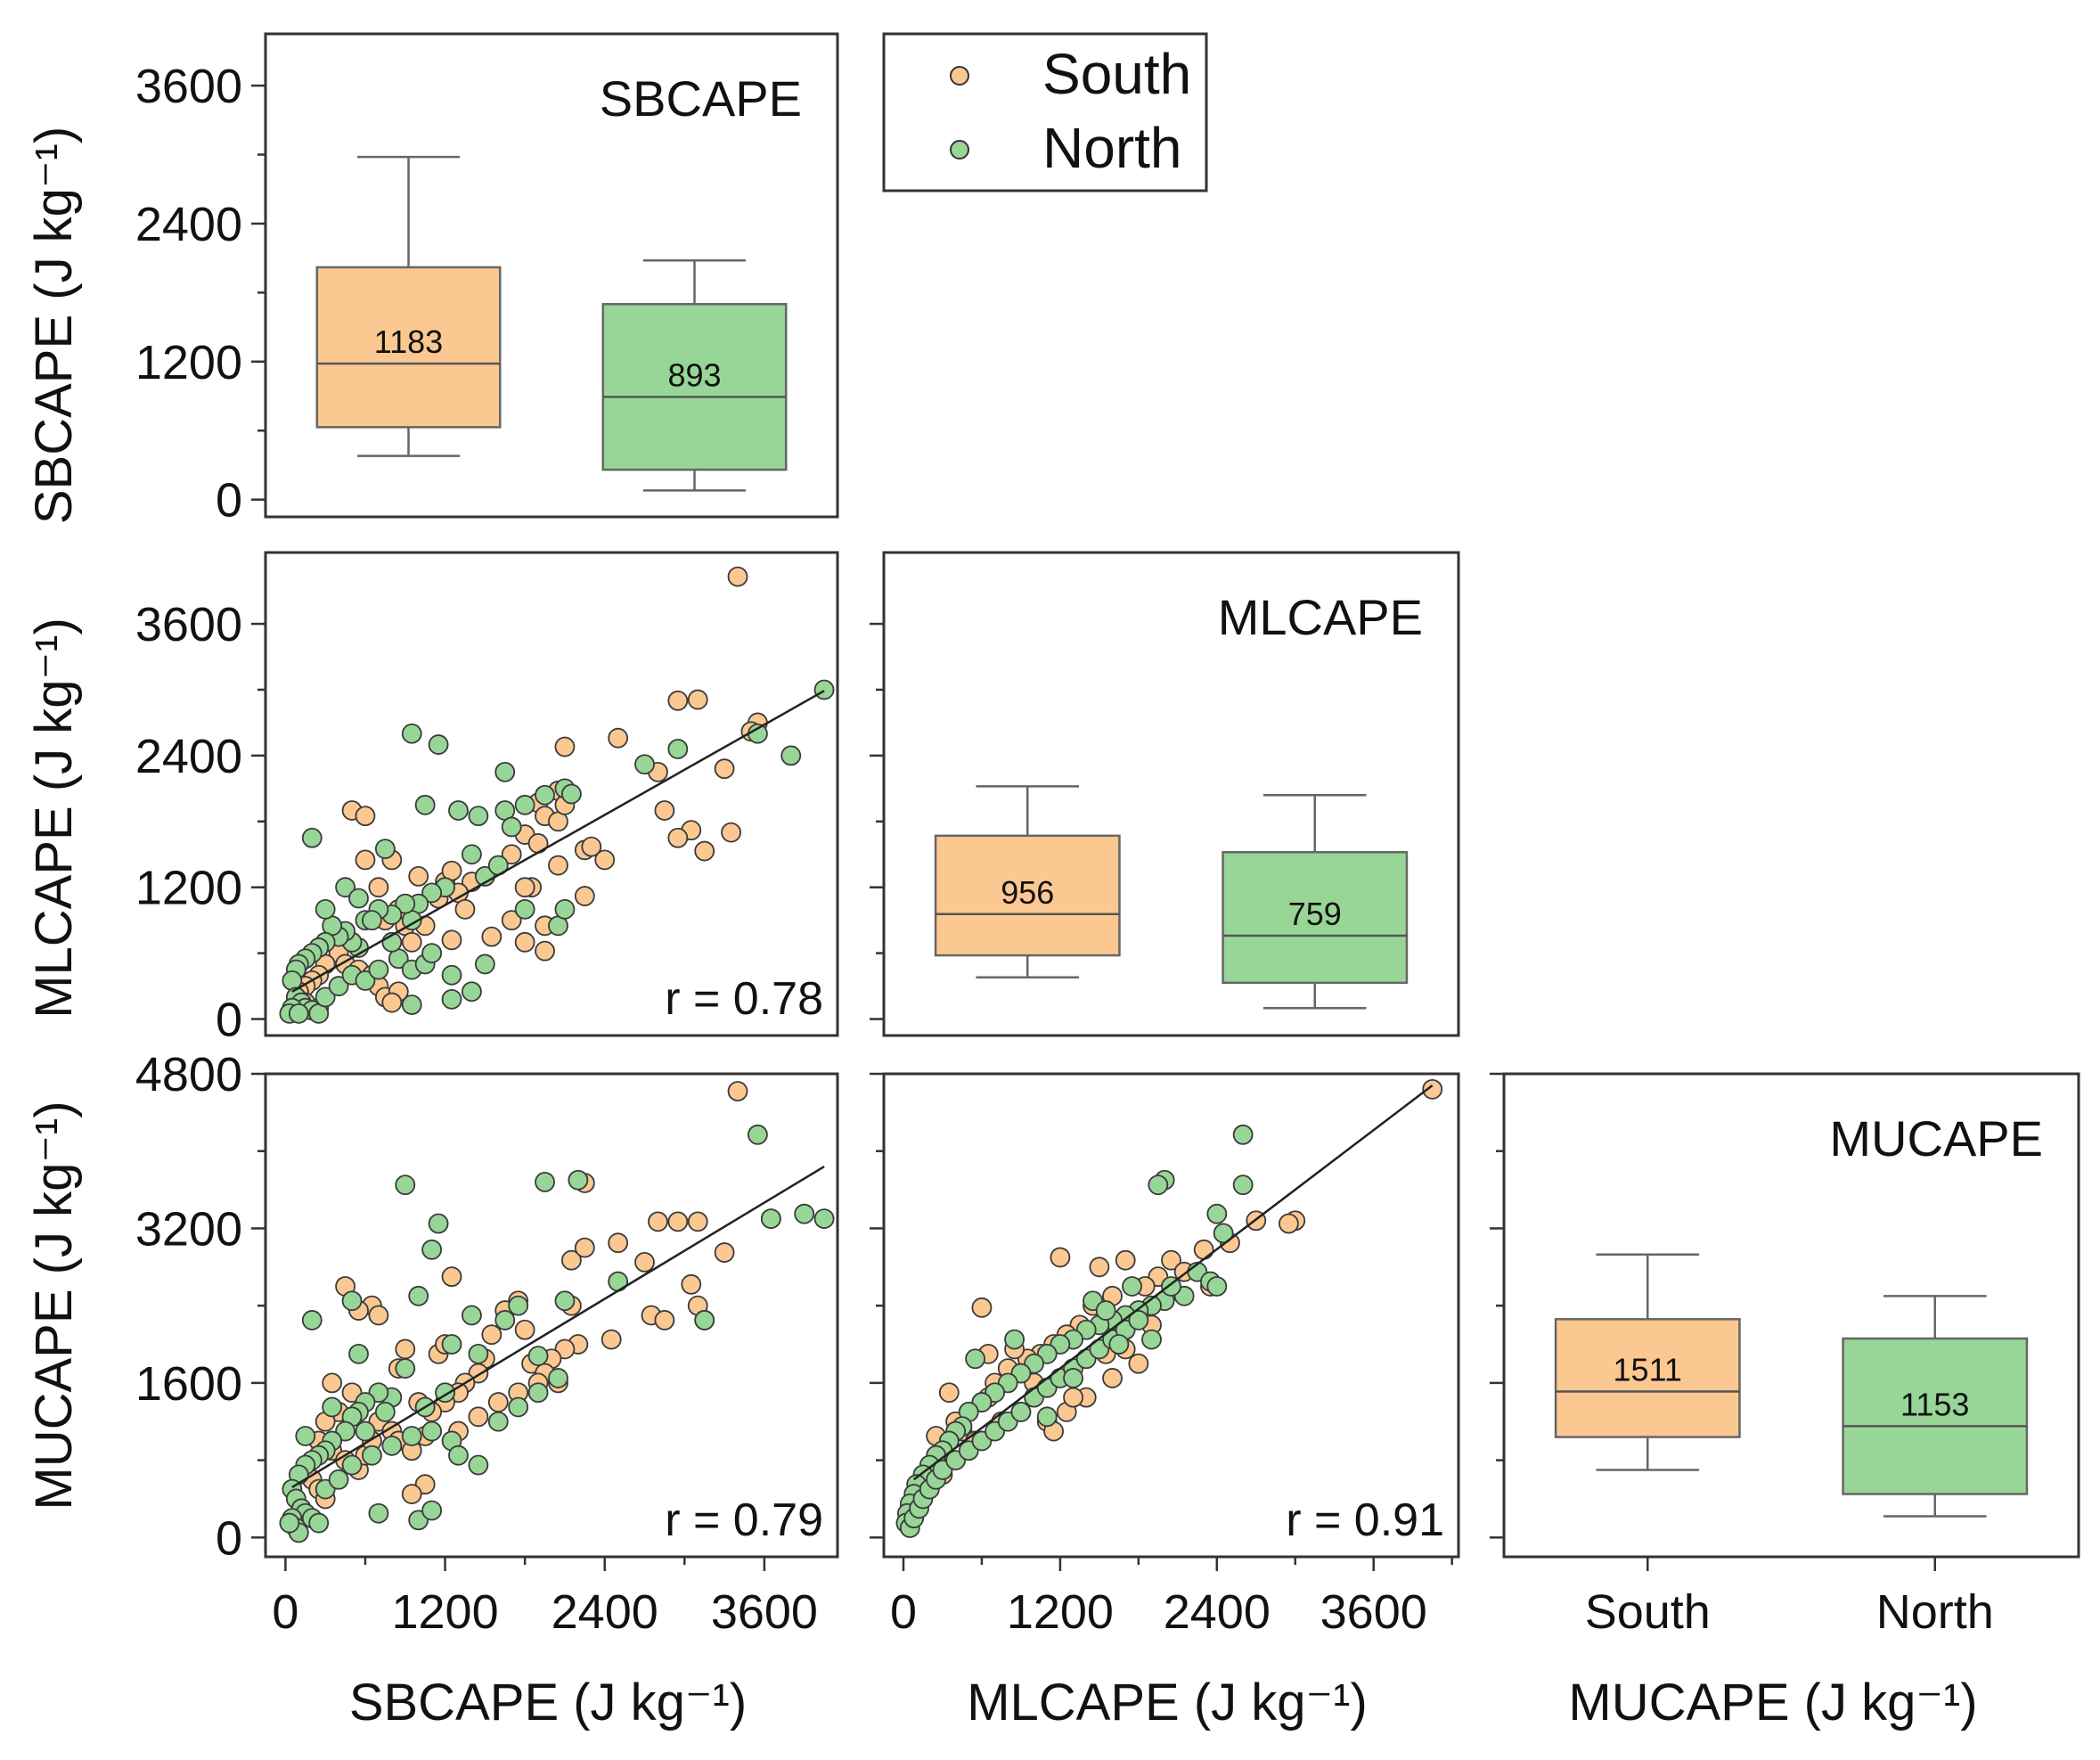 This screenshot has height=1760, width=2100. Describe the element at coordinates (189, 1229) in the screenshot. I see `y-tick-label: 3200` at that location.